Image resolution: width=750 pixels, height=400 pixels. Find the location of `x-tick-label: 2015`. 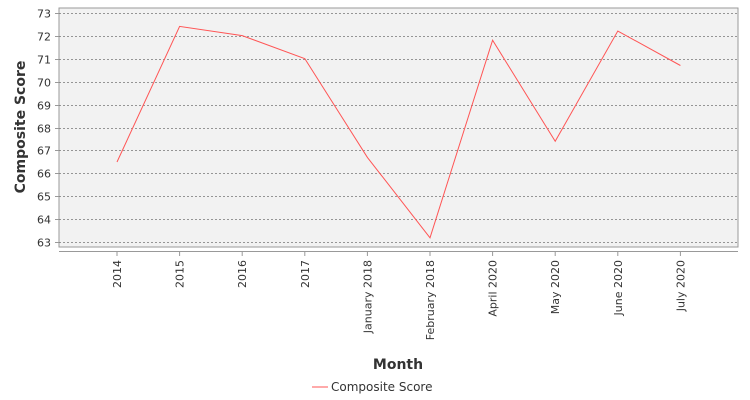

x-tick-label: 2015 is located at coordinates (180, 274).